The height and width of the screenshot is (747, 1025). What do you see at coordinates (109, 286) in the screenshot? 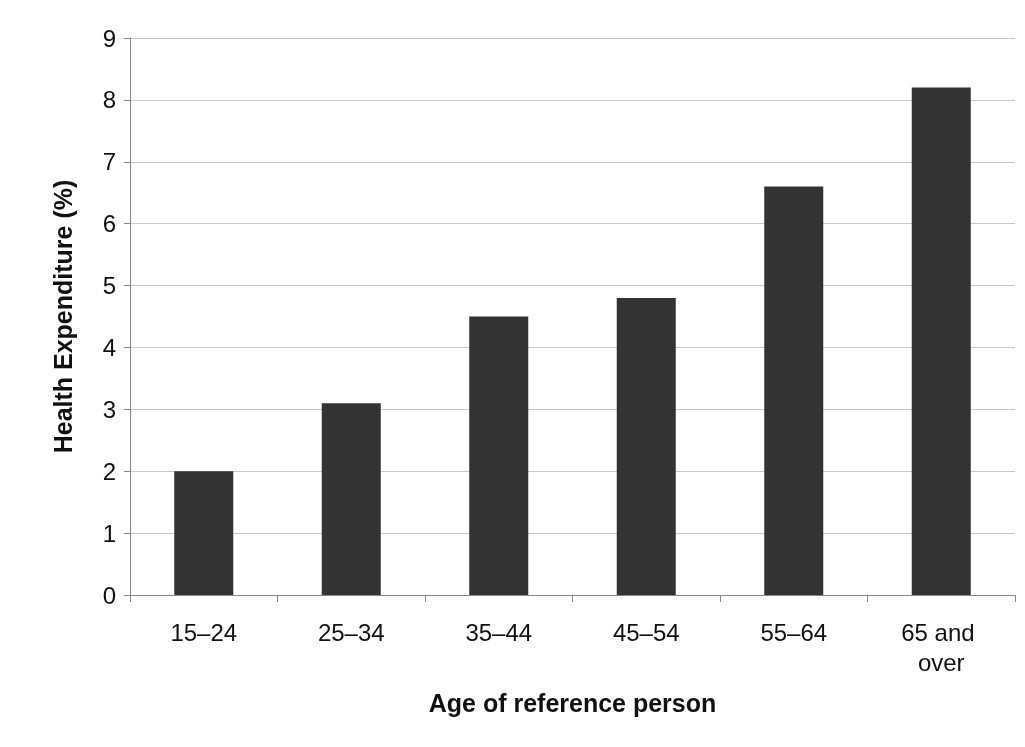
I see `y-tick-label: 5` at bounding box center [109, 286].